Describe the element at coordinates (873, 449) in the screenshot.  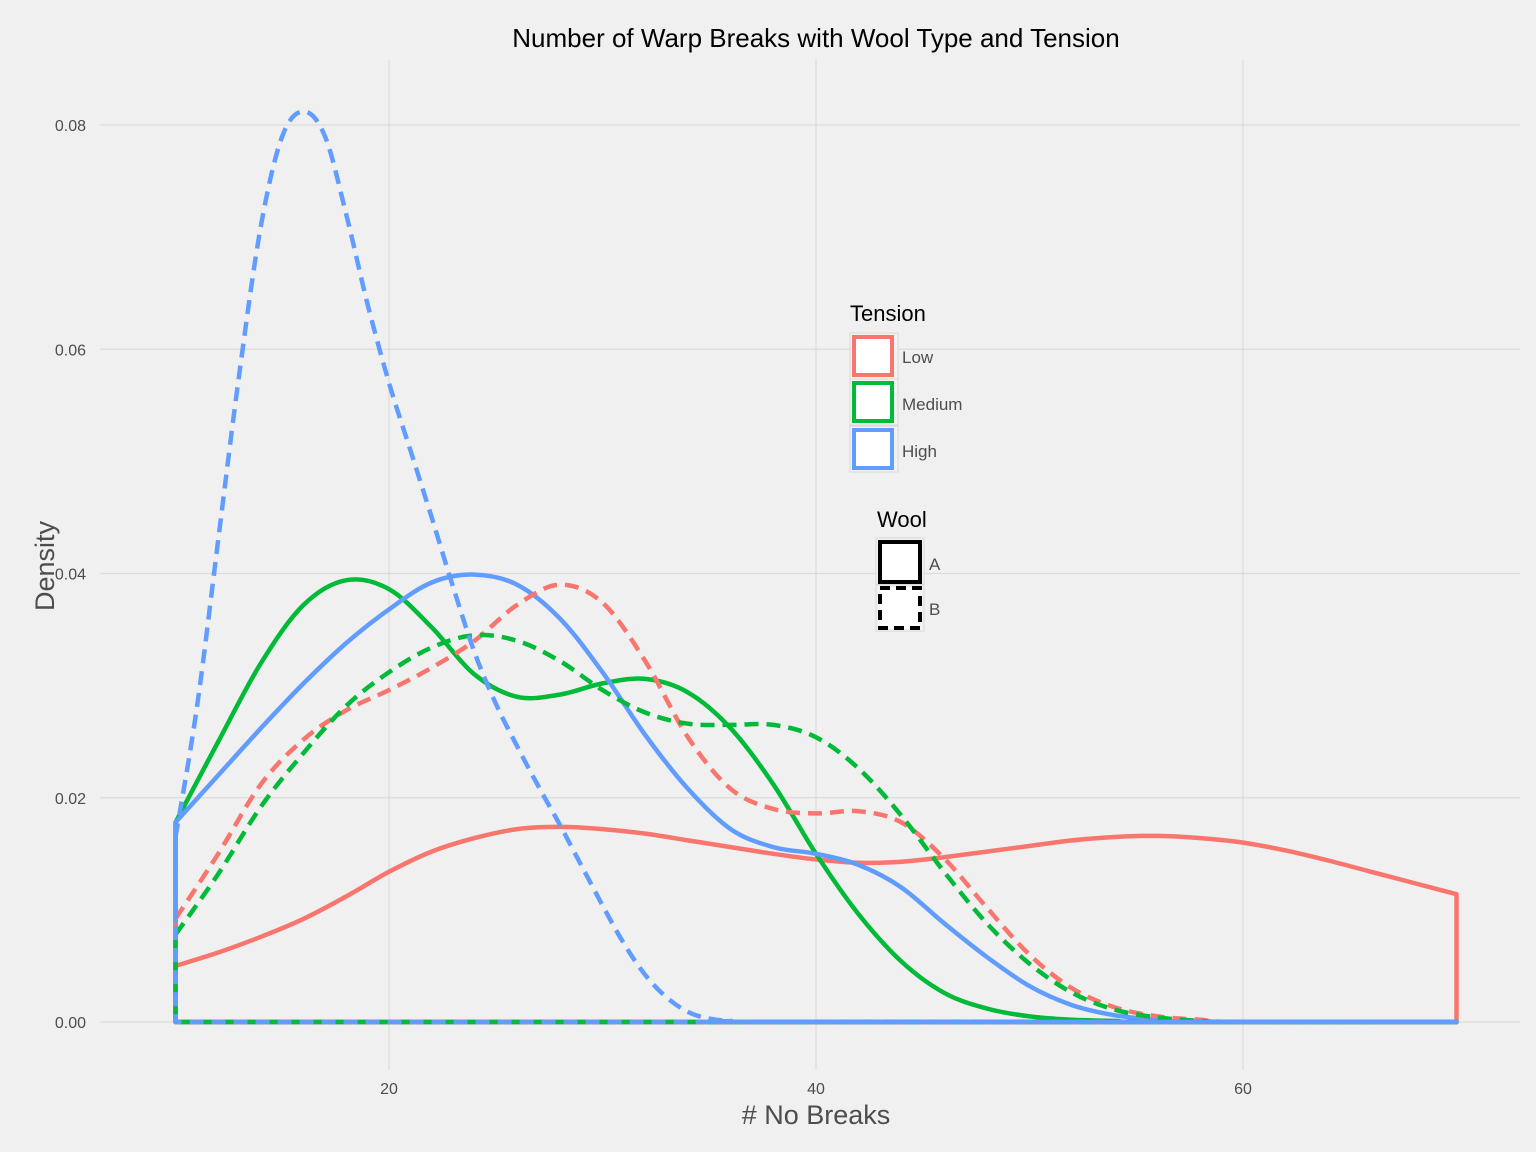
I see `legend-swatch-high` at that location.